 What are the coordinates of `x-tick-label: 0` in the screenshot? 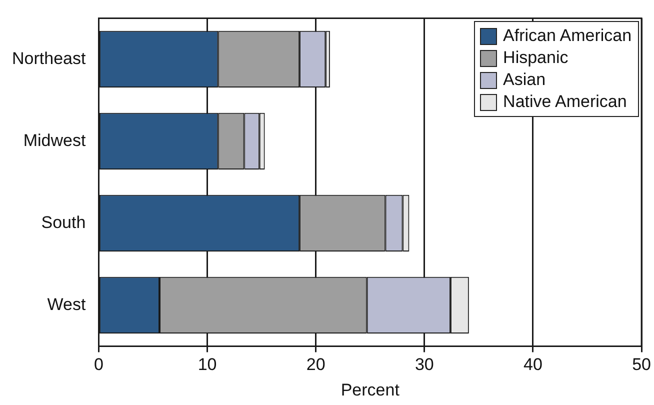 It's located at (99, 364).